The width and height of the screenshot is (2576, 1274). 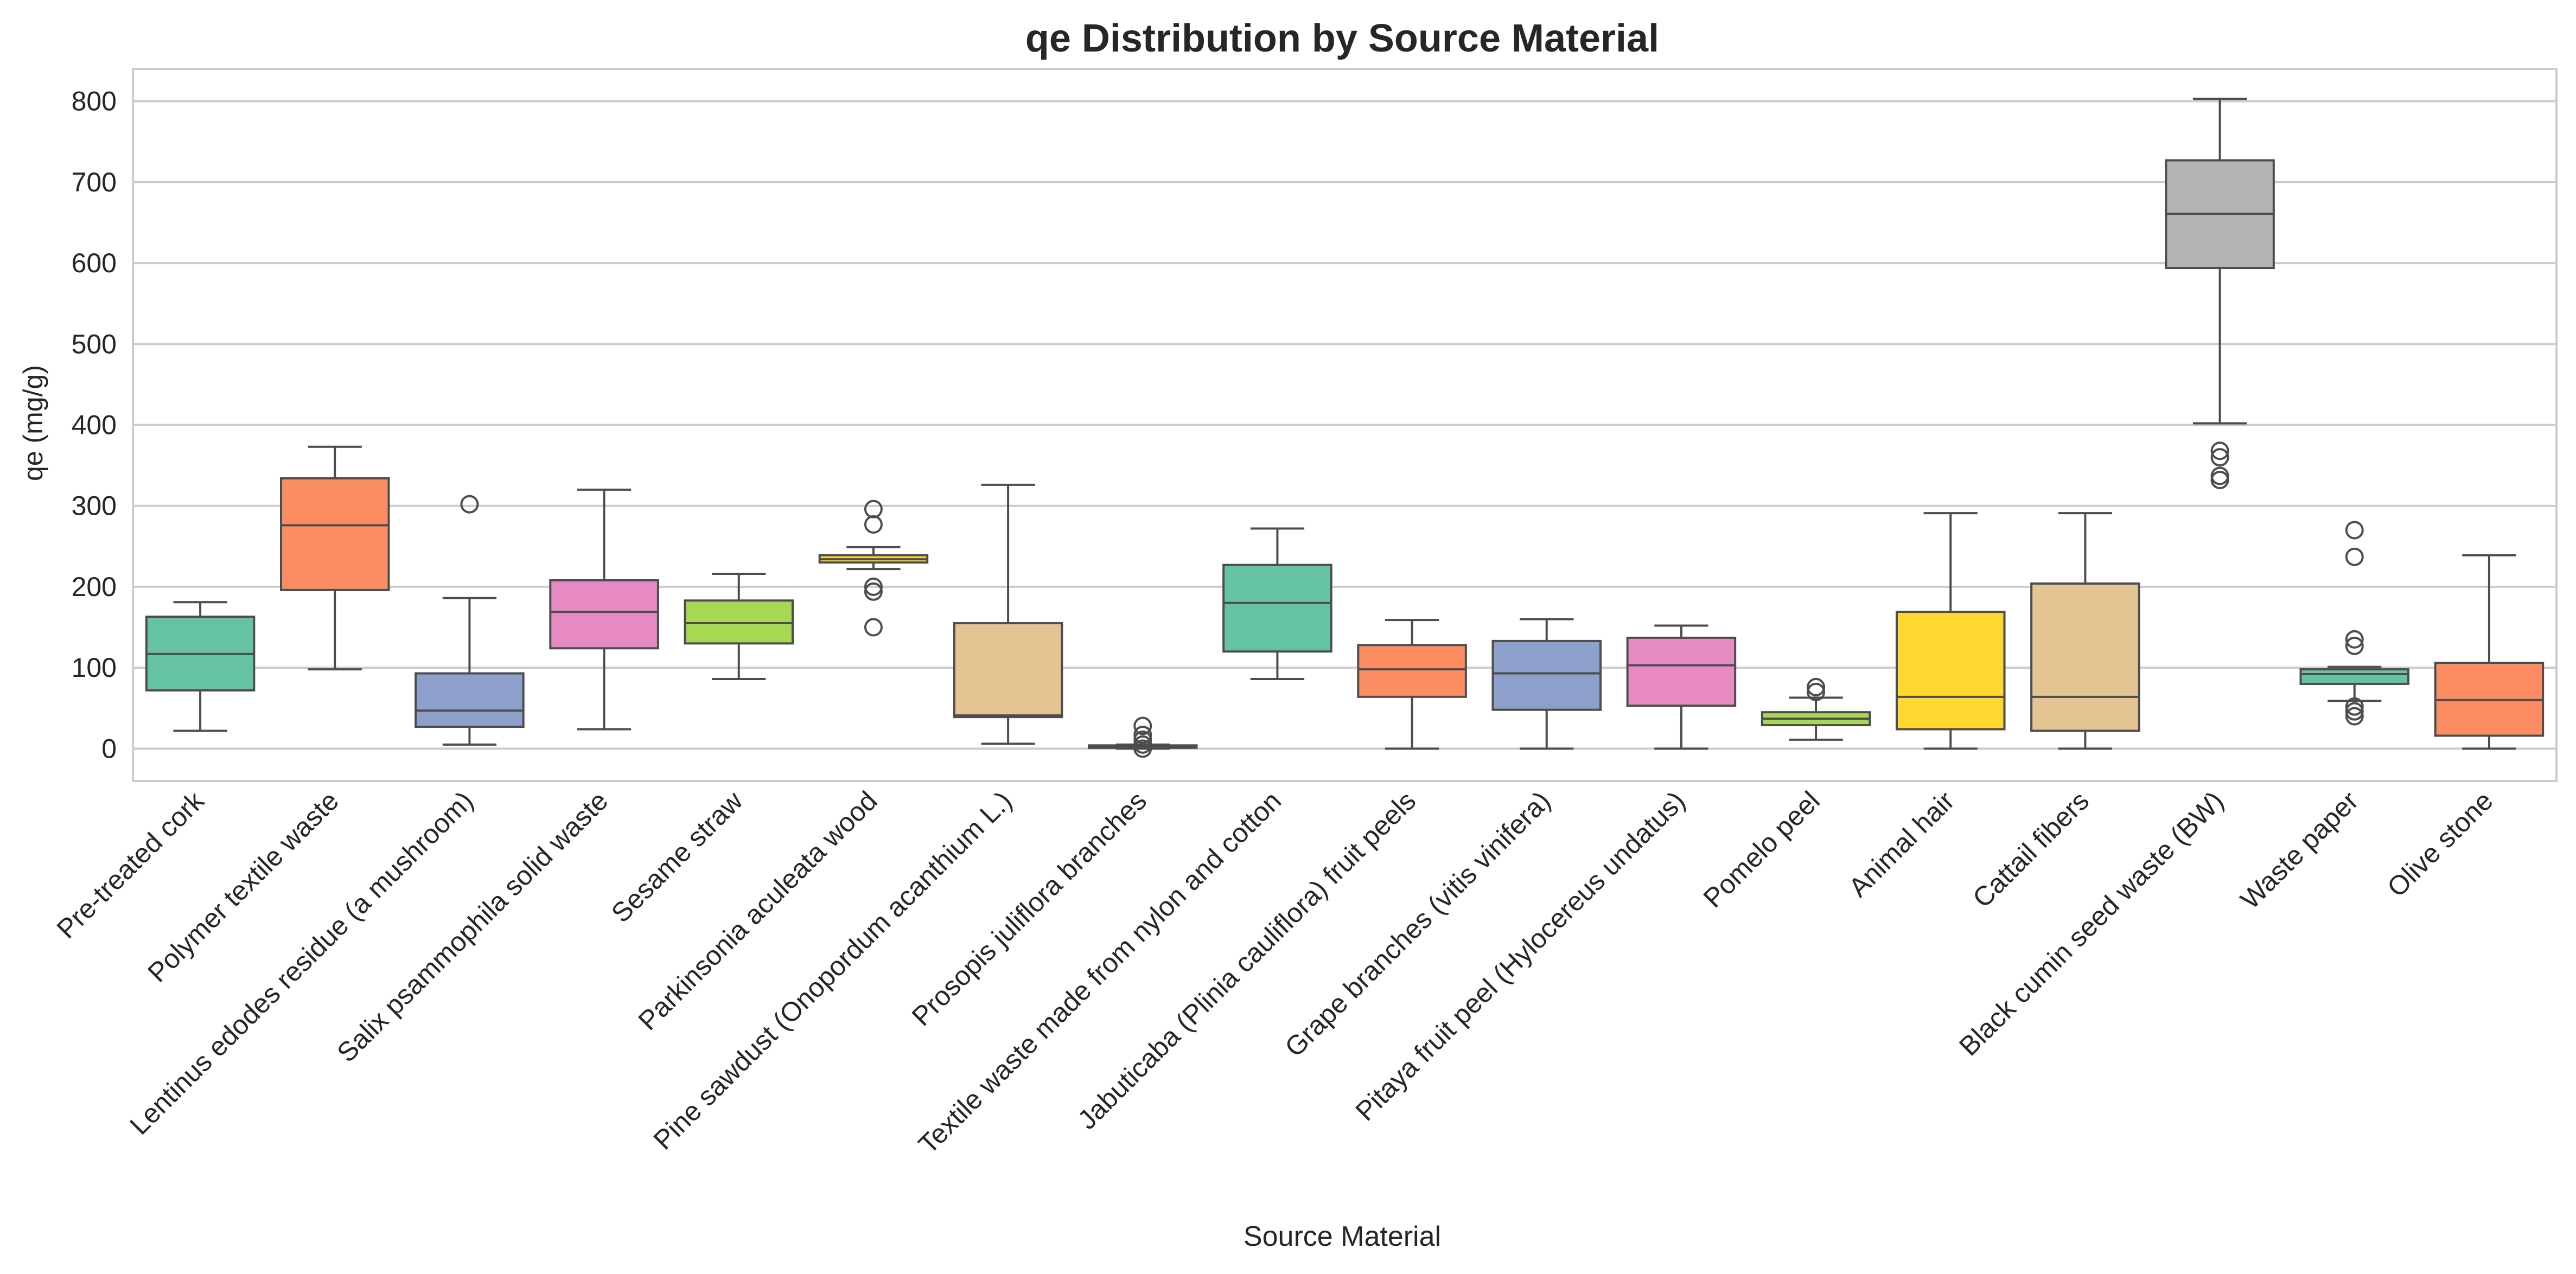 I want to click on y-axis-label: qe (mg/g), so click(x=33, y=423).